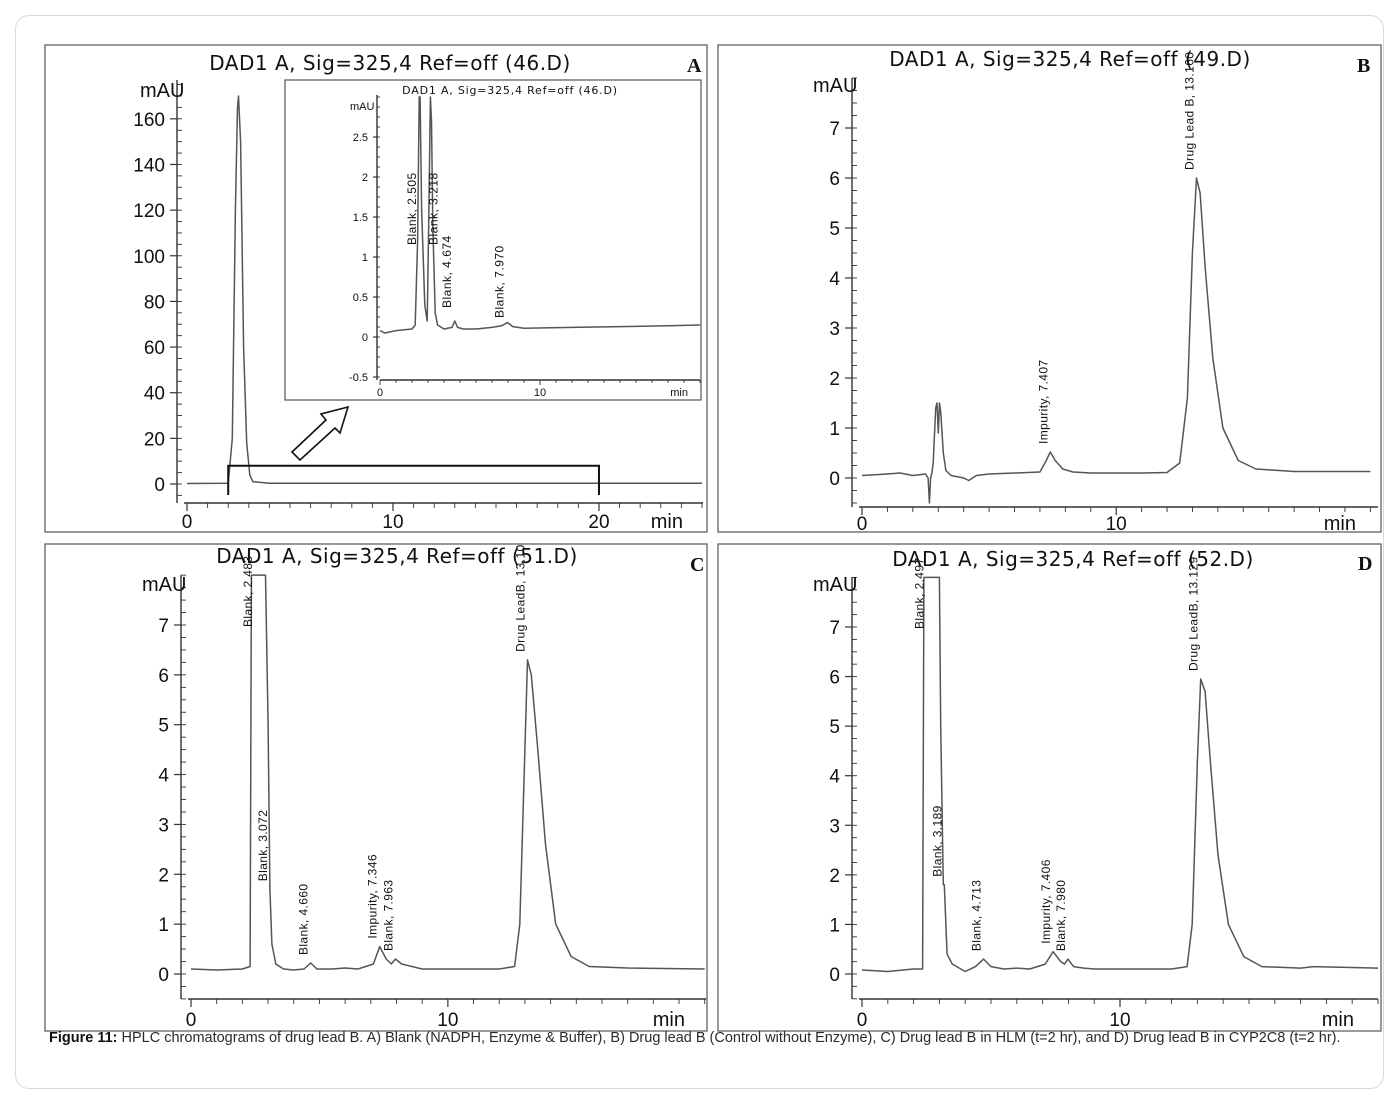 This screenshot has height=1104, width=1399. What do you see at coordinates (834, 129) in the screenshot?
I see `panel-b-y-tick-label: 7` at bounding box center [834, 129].